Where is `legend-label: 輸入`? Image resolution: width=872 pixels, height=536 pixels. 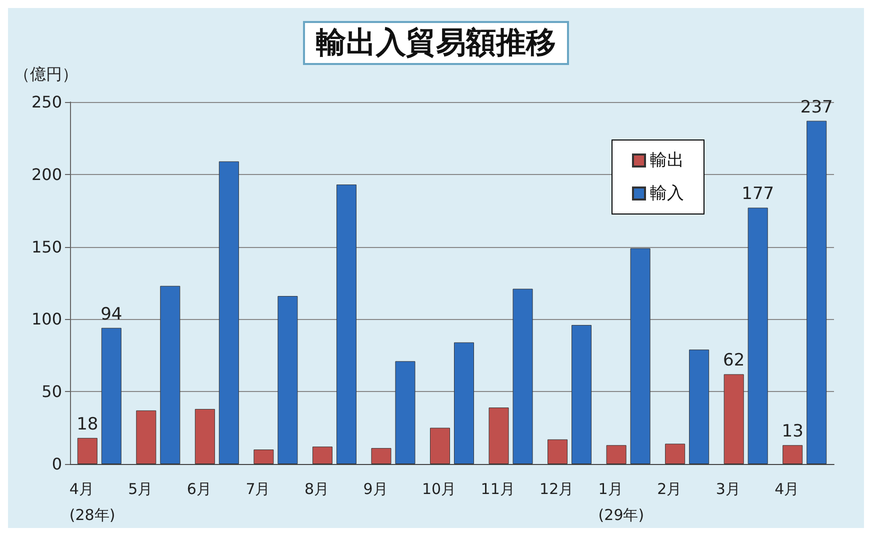 legend-label: 輸入 is located at coordinates (667, 194).